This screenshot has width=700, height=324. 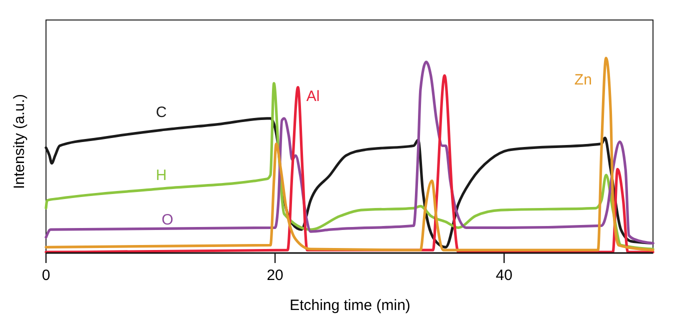 I want to click on series-label: C, so click(x=161, y=113).